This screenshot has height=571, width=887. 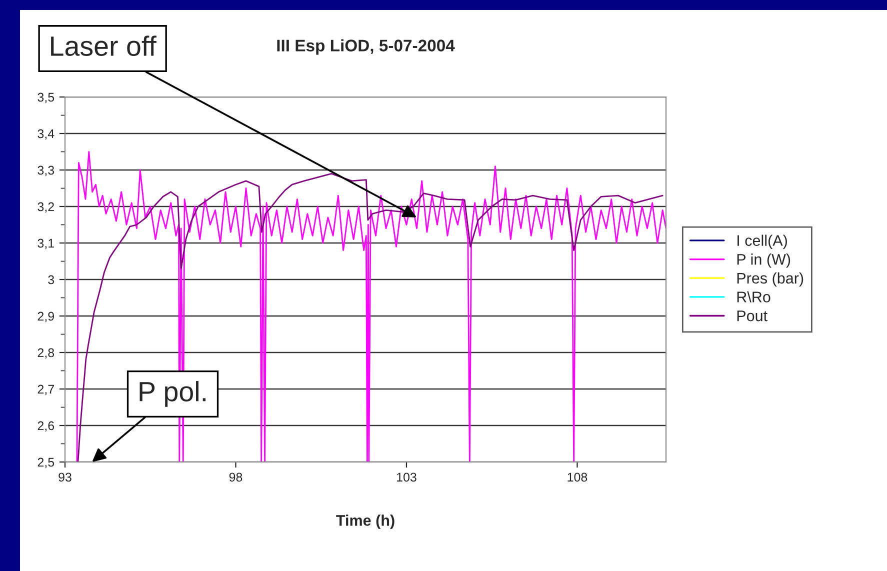 I want to click on legend-label: P in (W), so click(x=763, y=261).